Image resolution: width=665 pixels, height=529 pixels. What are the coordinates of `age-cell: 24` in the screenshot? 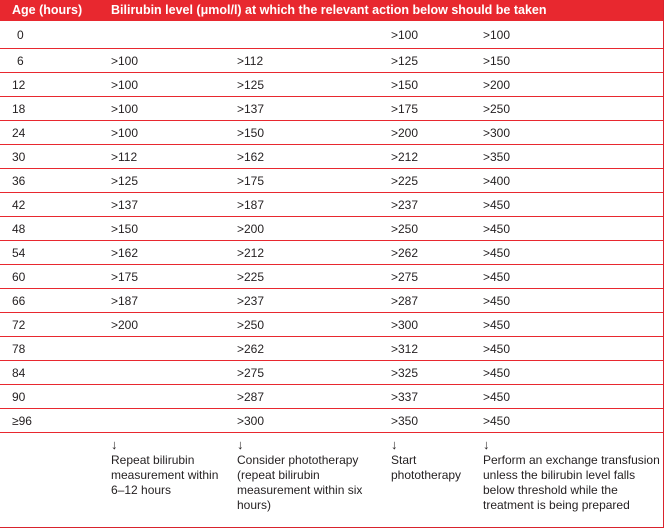 It's located at (19, 132).